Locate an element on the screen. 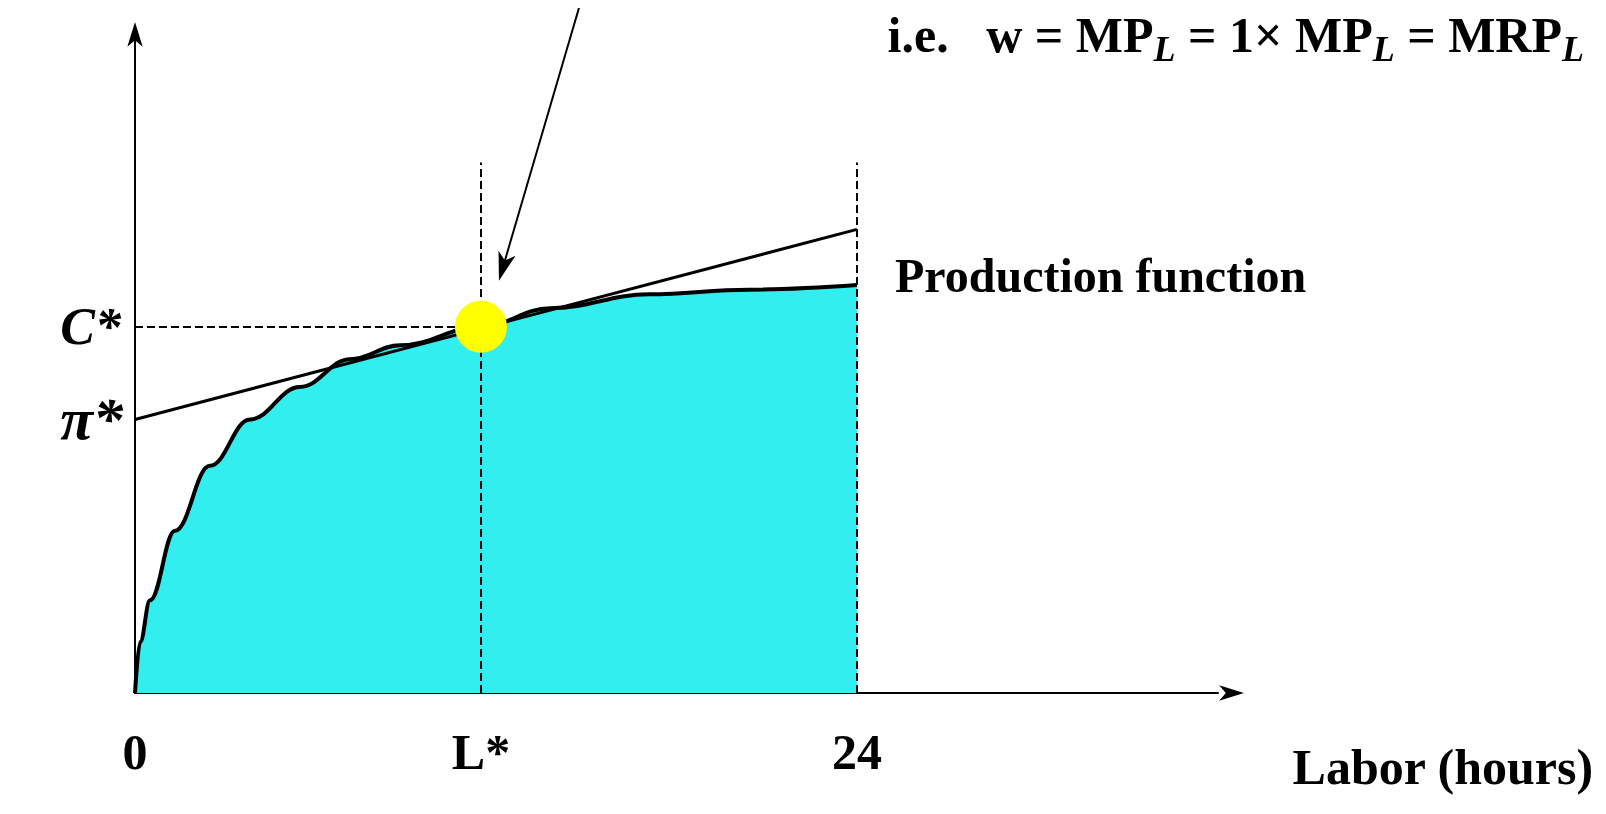 The width and height of the screenshot is (1606, 814). series-label: Production function is located at coordinates (1101, 275).